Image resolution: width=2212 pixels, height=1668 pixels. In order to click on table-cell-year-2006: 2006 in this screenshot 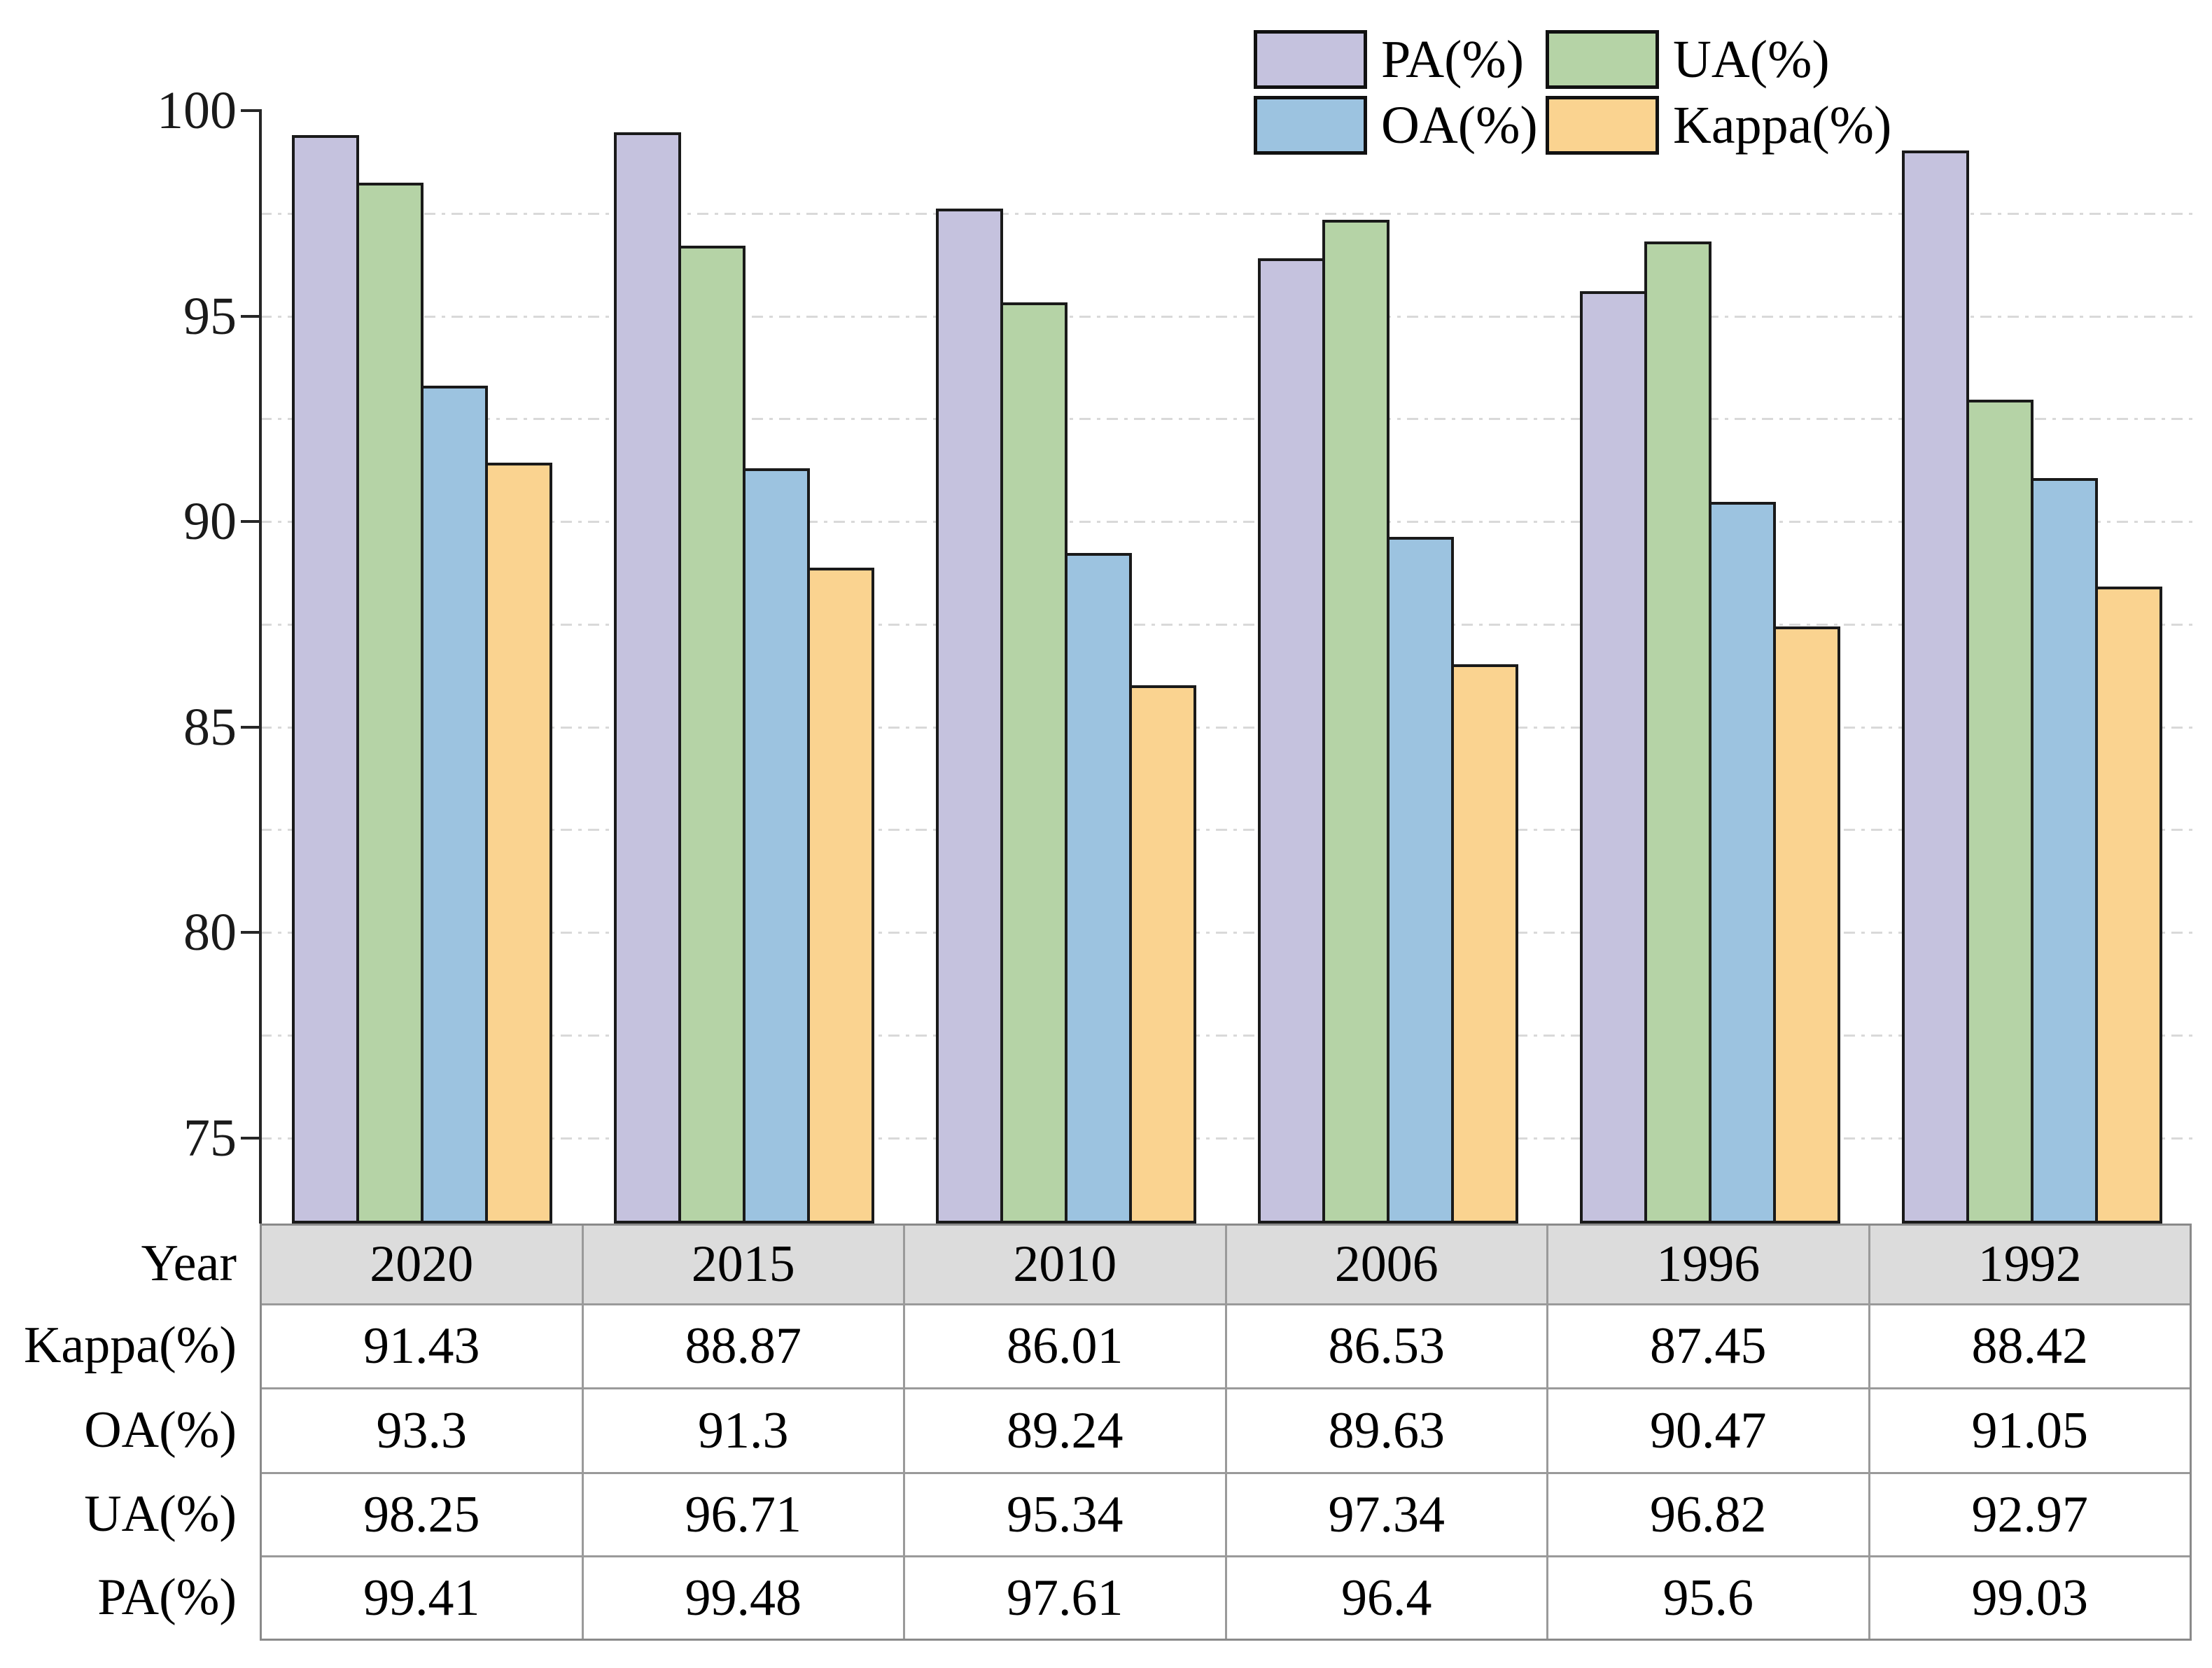, I will do `click(1386, 1264)`.